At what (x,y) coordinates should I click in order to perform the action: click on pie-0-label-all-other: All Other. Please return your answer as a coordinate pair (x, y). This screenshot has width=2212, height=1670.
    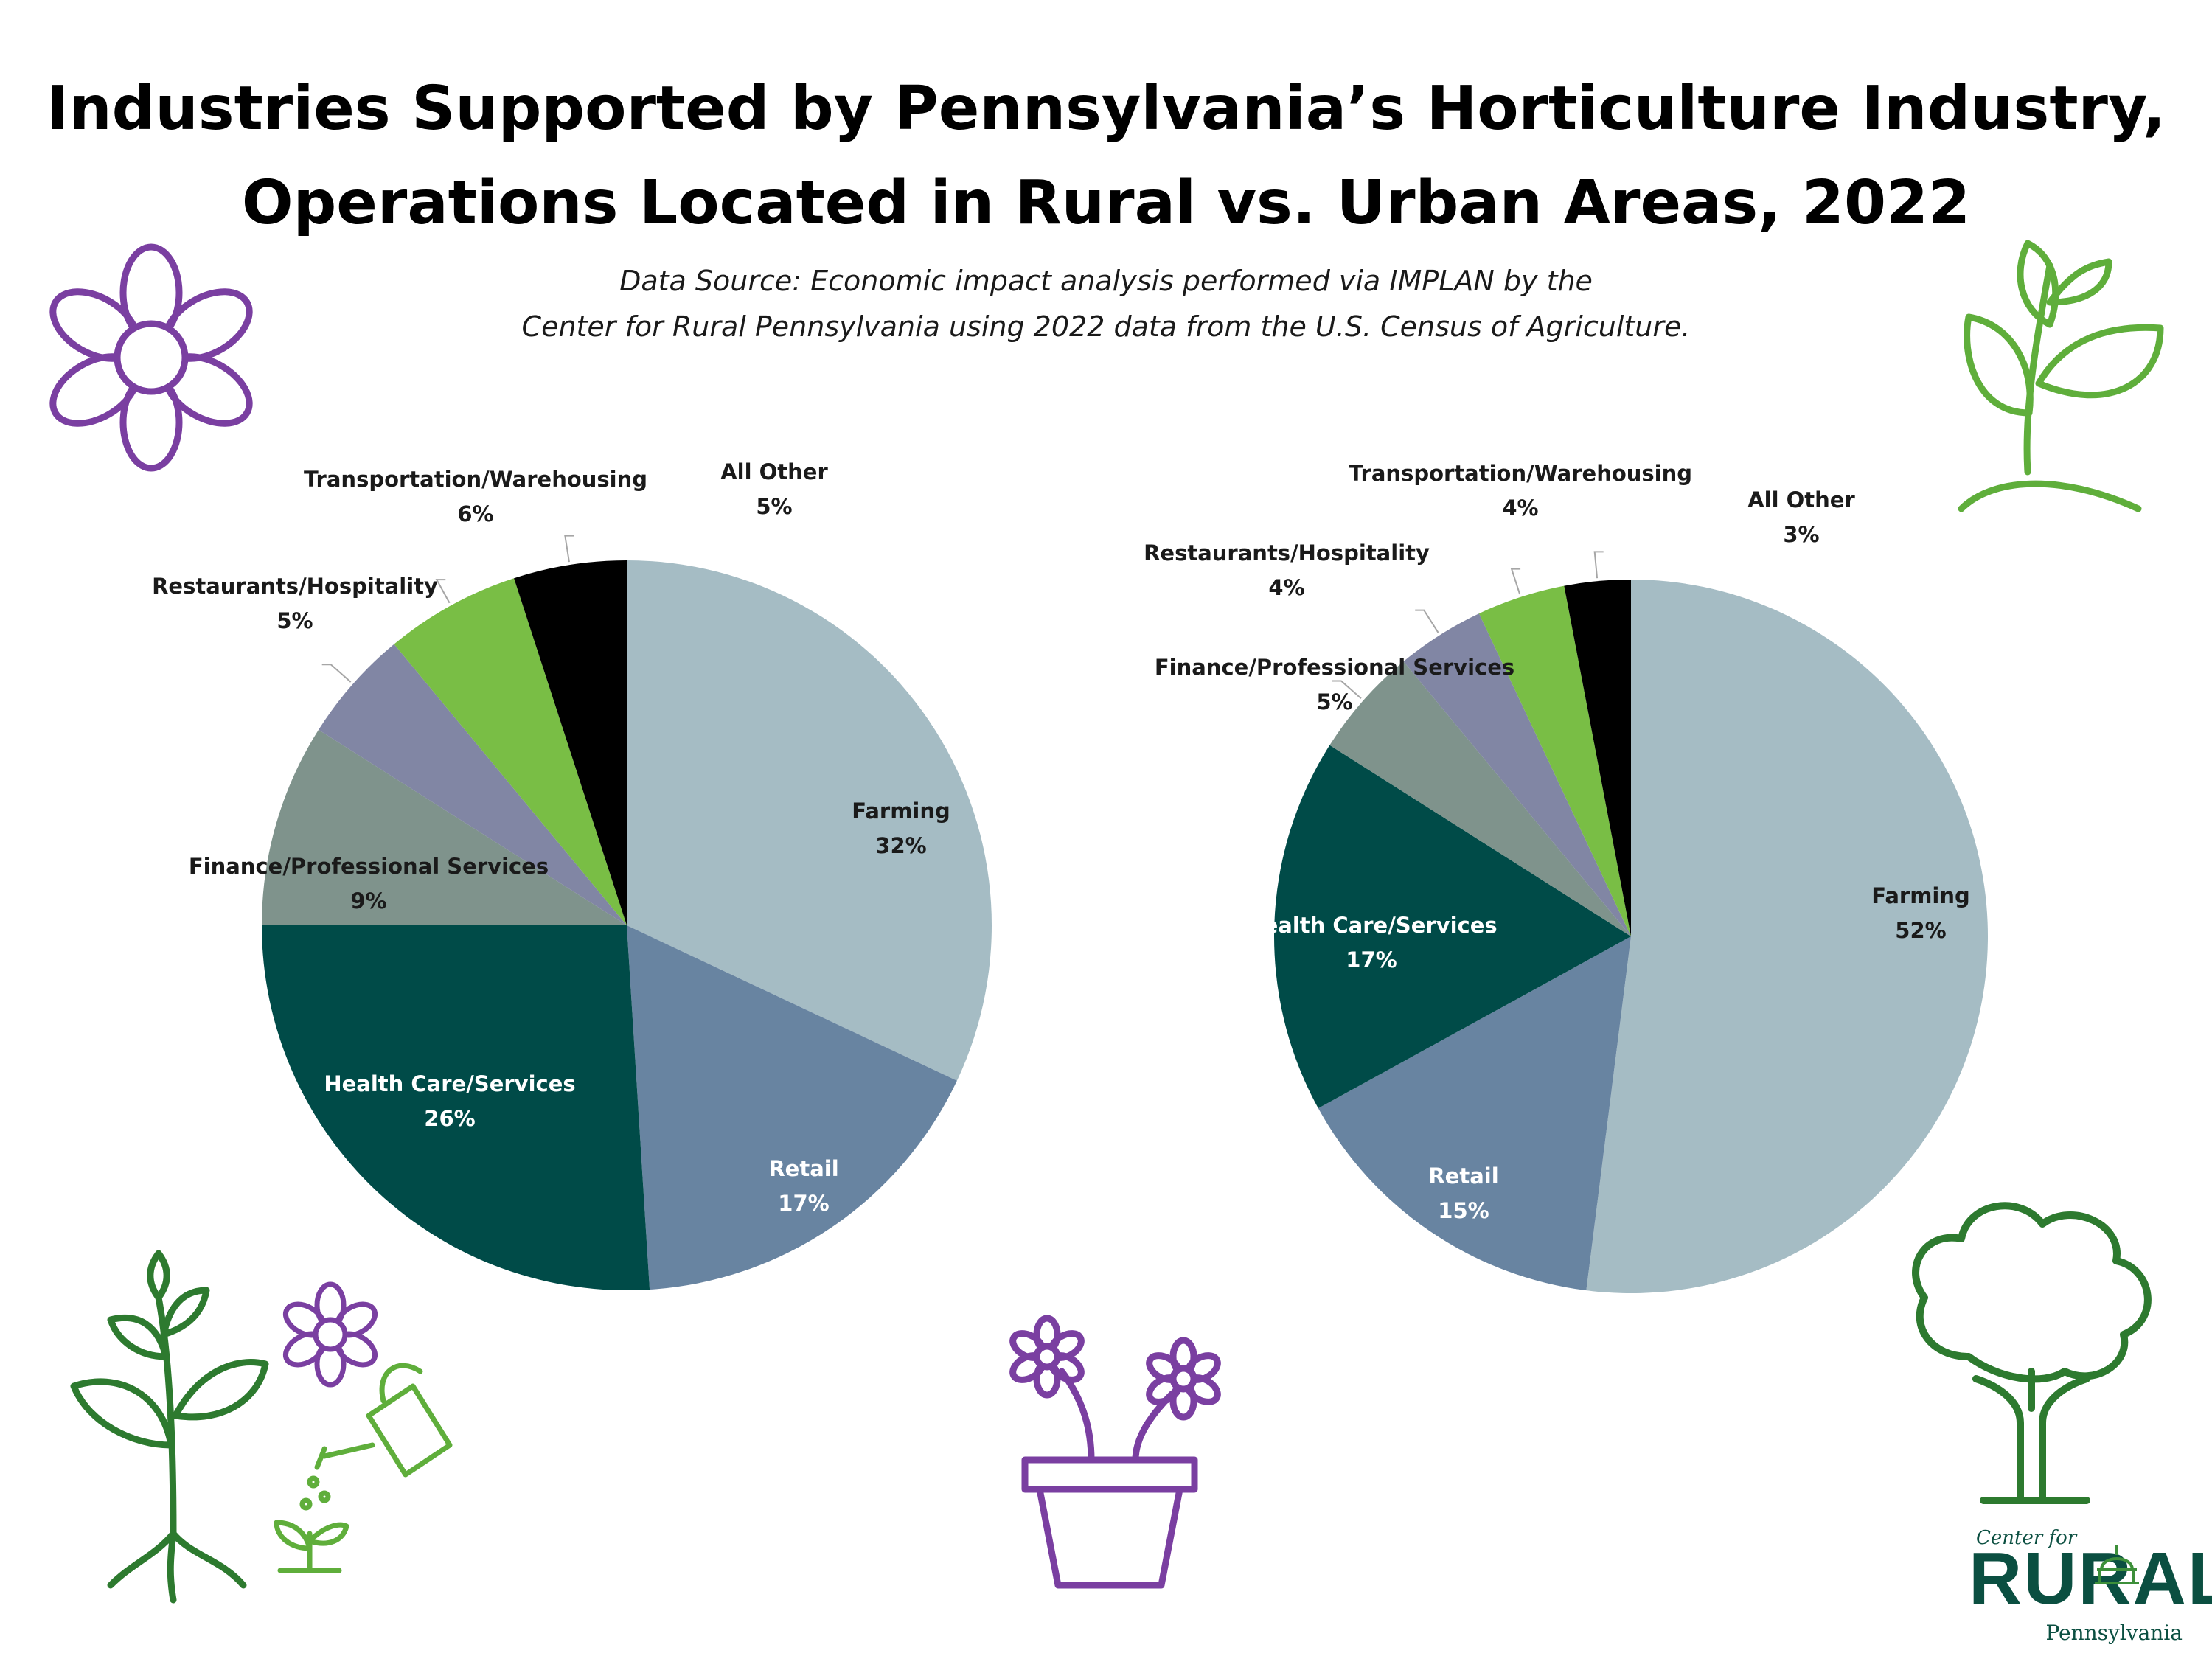
    Looking at the image, I should click on (774, 471).